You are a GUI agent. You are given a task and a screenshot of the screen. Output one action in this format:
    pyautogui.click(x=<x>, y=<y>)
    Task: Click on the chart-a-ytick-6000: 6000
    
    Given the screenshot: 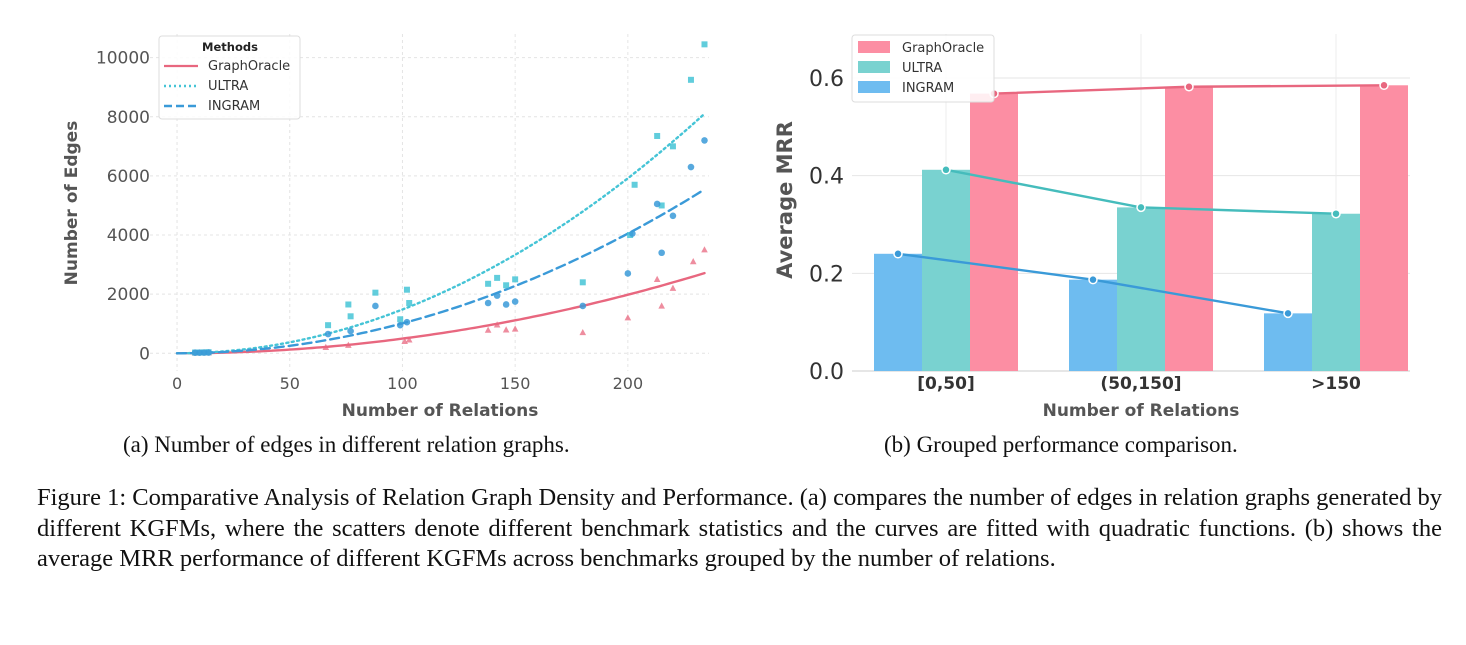 What is the action you would take?
    pyautogui.click(x=128, y=177)
    